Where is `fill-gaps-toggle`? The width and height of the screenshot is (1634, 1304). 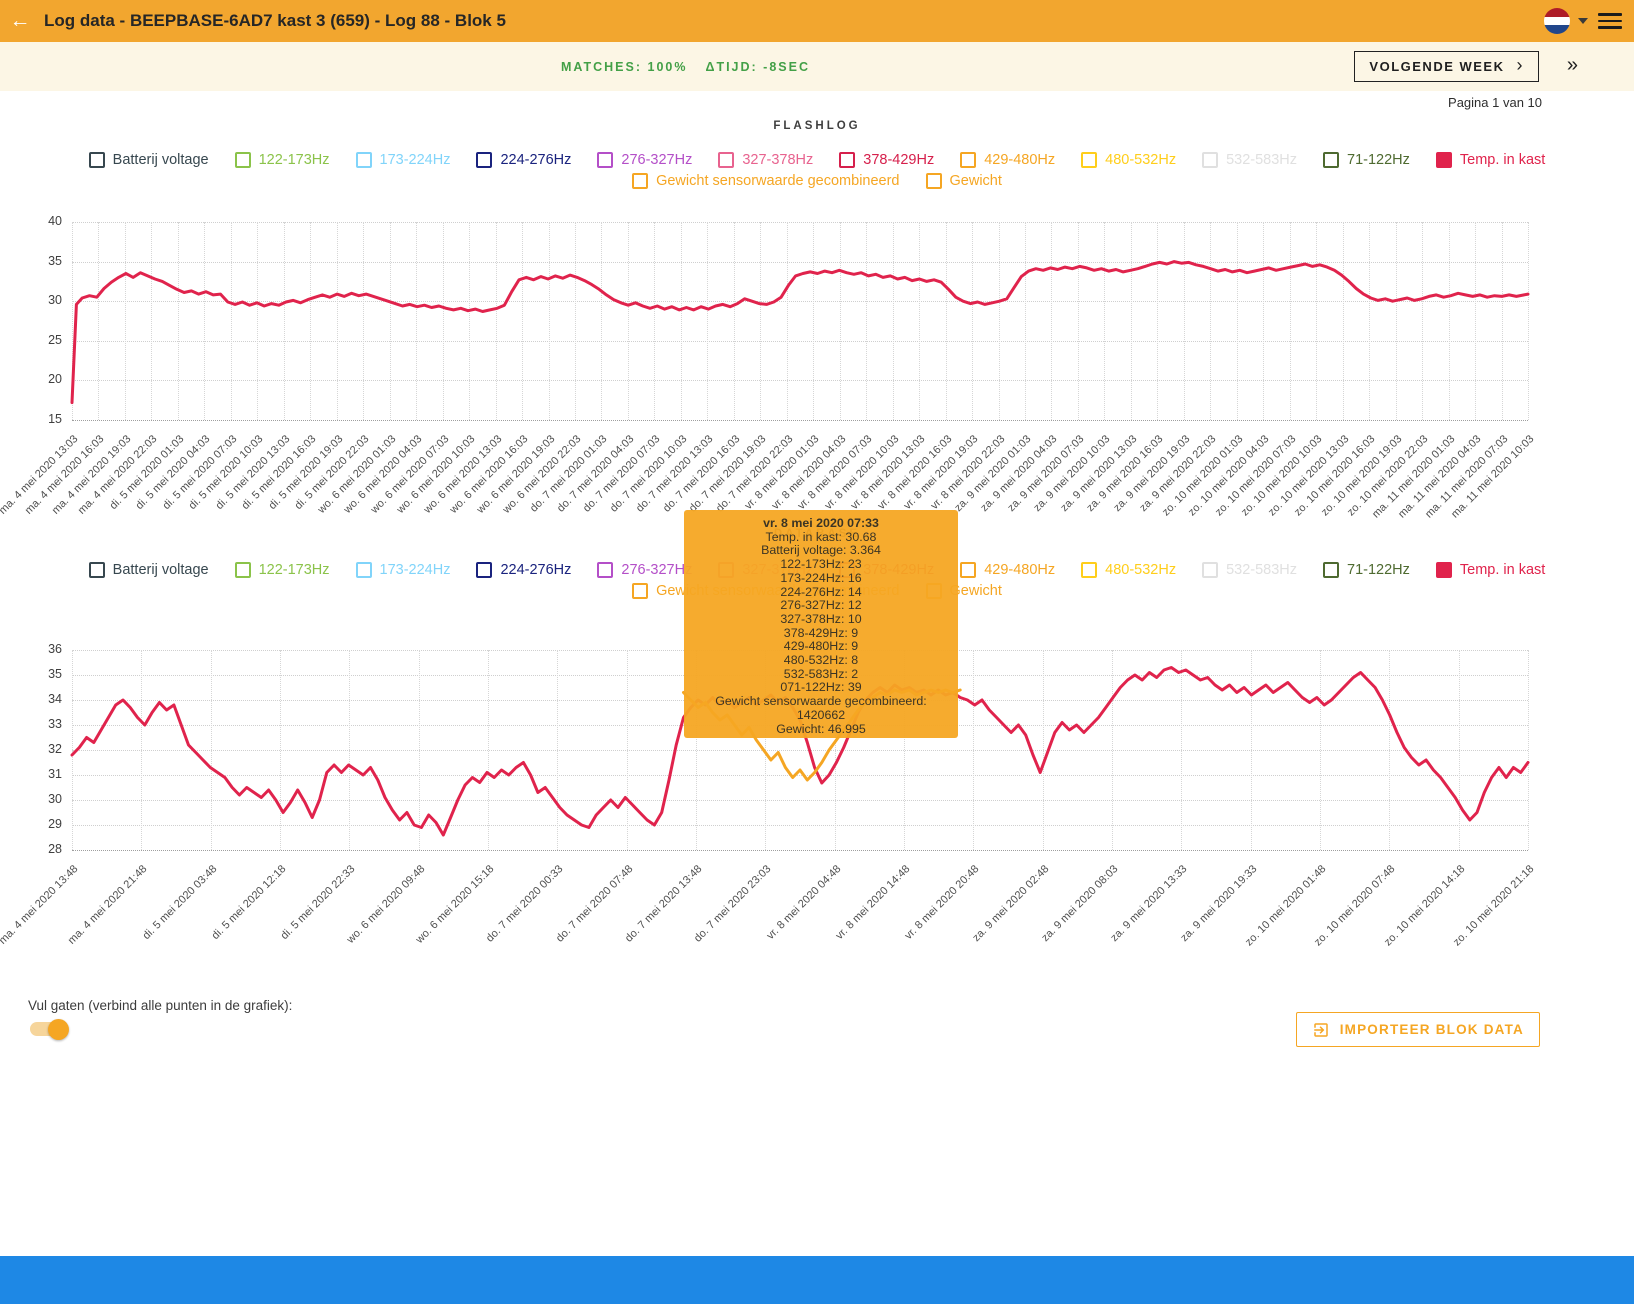 fill-gaps-toggle is located at coordinates (49, 1029).